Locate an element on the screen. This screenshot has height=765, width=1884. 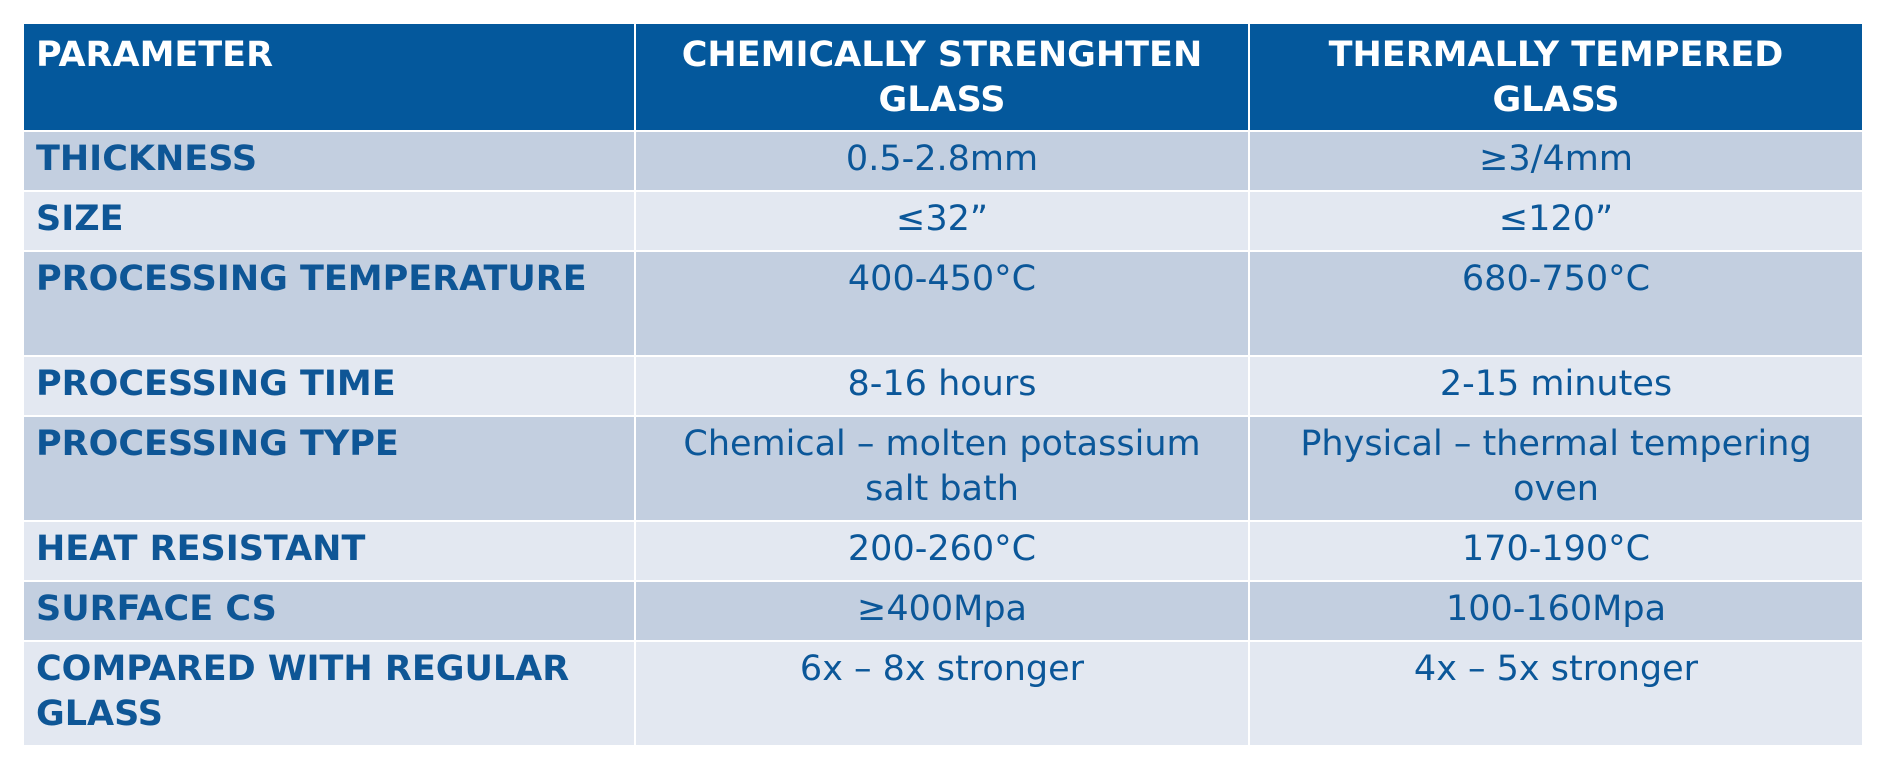
row-heat-resistant-chem: 200-260°C is located at coordinates (942, 551).